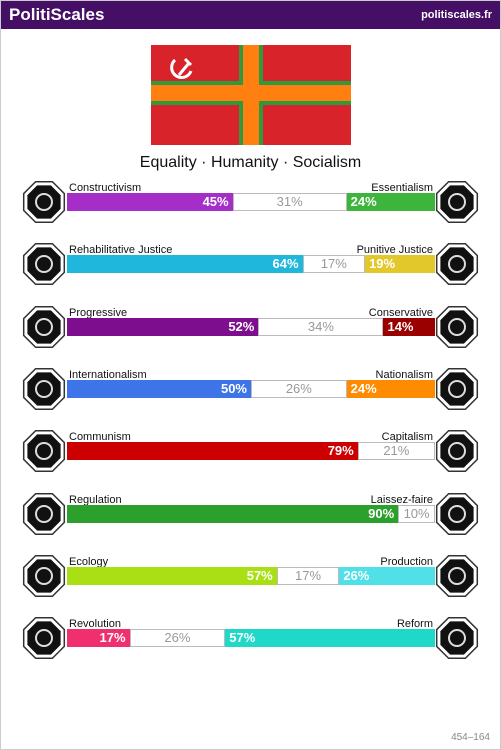  What do you see at coordinates (172, 575) in the screenshot?
I see `left-segment: 57%` at bounding box center [172, 575].